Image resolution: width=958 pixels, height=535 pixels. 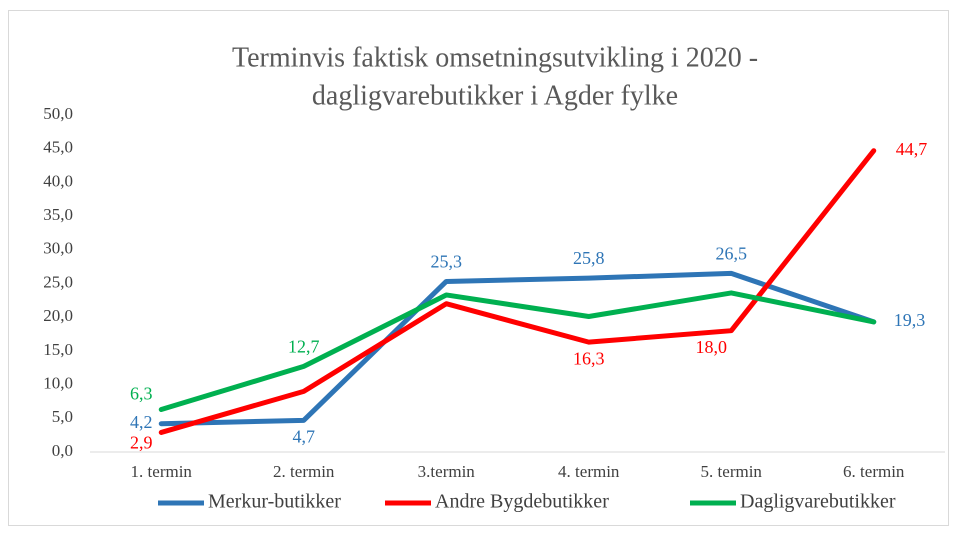 I want to click on y-tick-label: 45,0, so click(x=58, y=147).